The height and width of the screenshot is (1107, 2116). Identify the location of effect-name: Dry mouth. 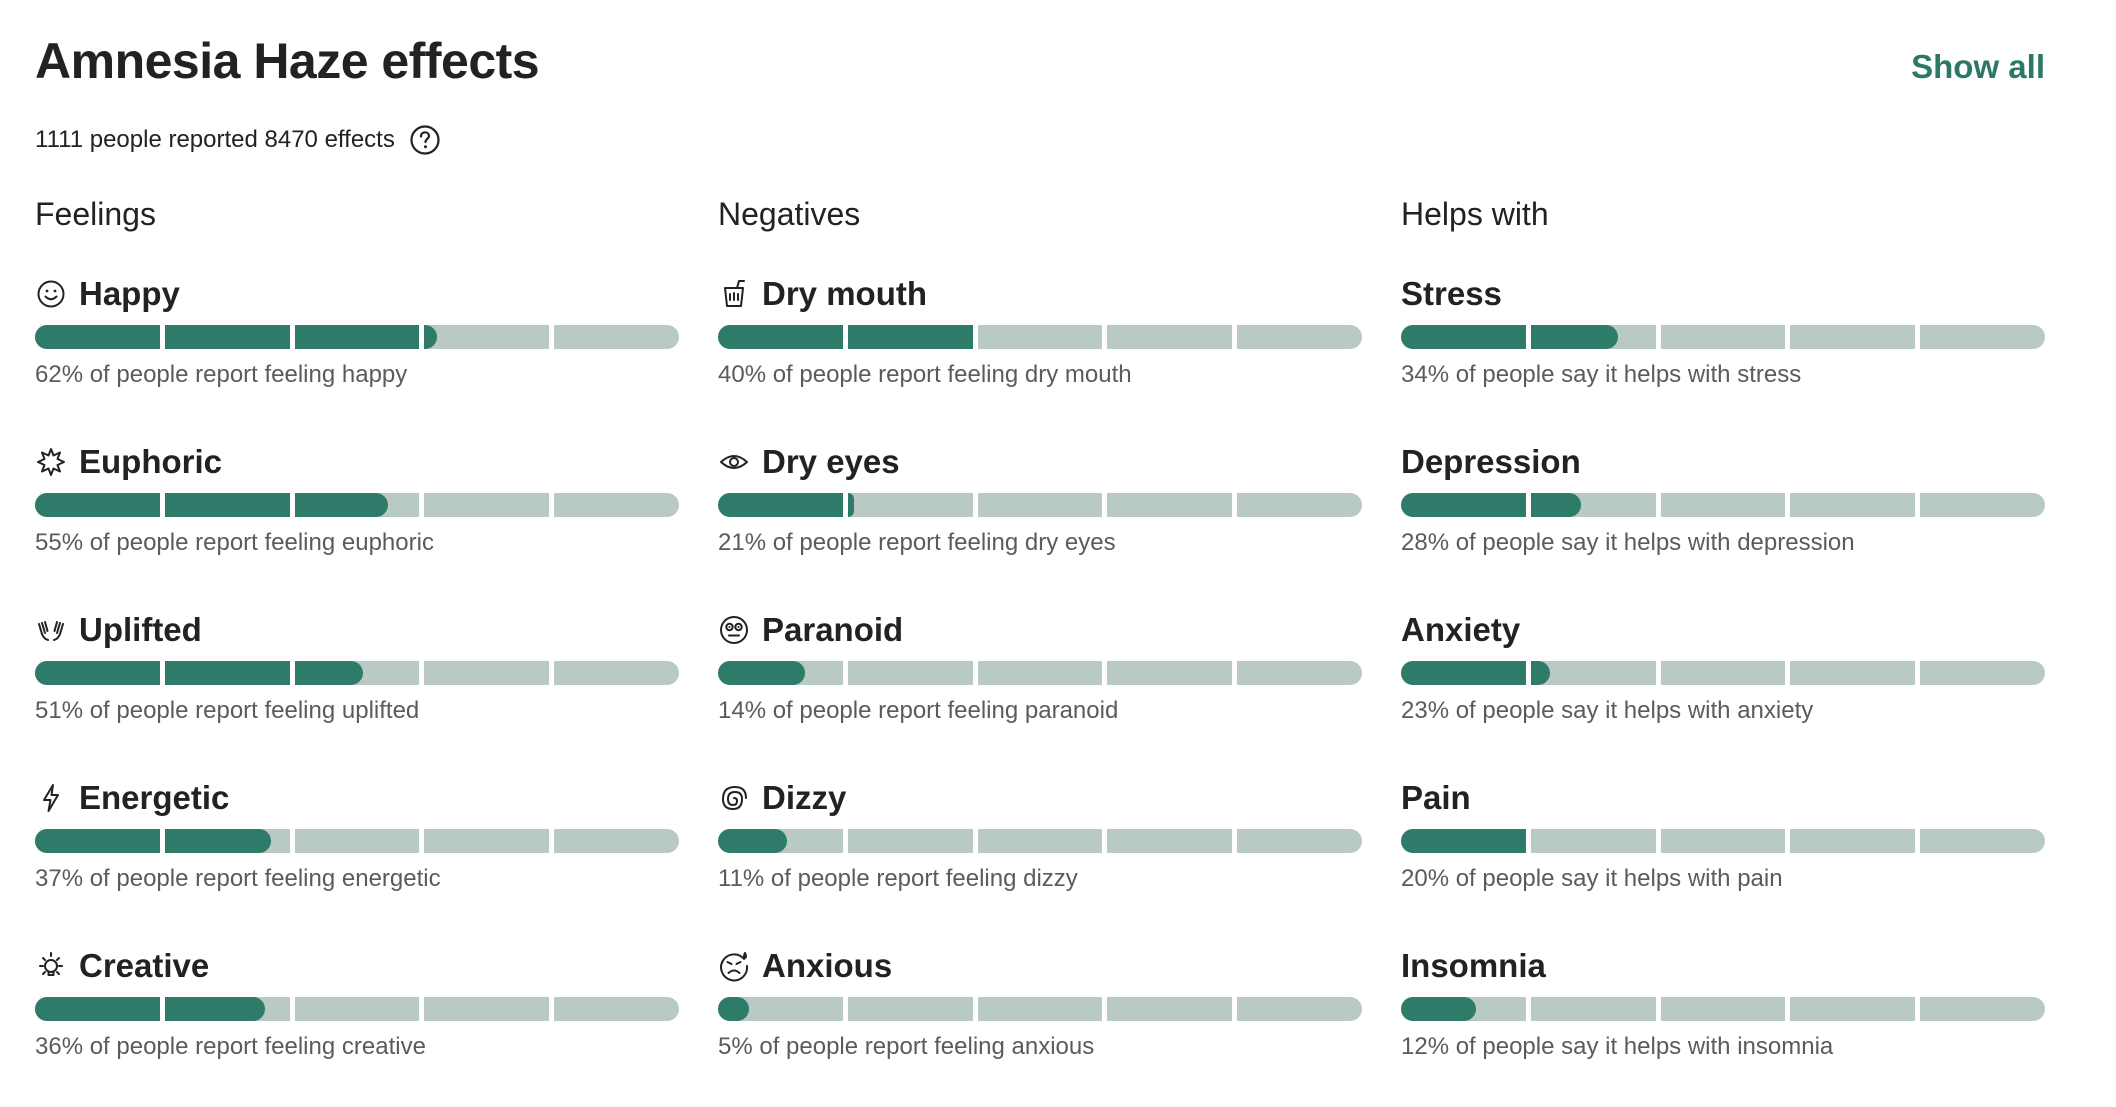
(844, 293).